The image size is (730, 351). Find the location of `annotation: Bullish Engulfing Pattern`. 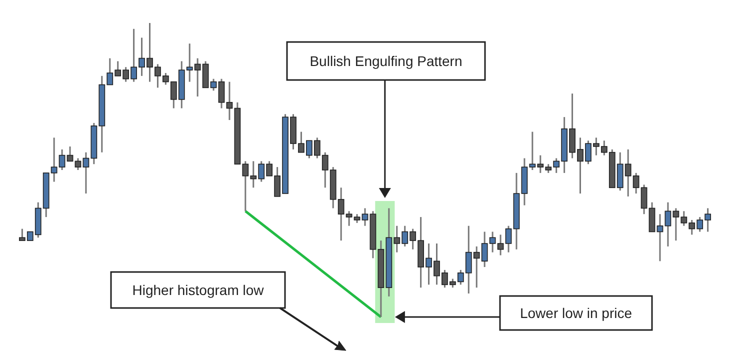

annotation: Bullish Engulfing Pattern is located at coordinates (386, 61).